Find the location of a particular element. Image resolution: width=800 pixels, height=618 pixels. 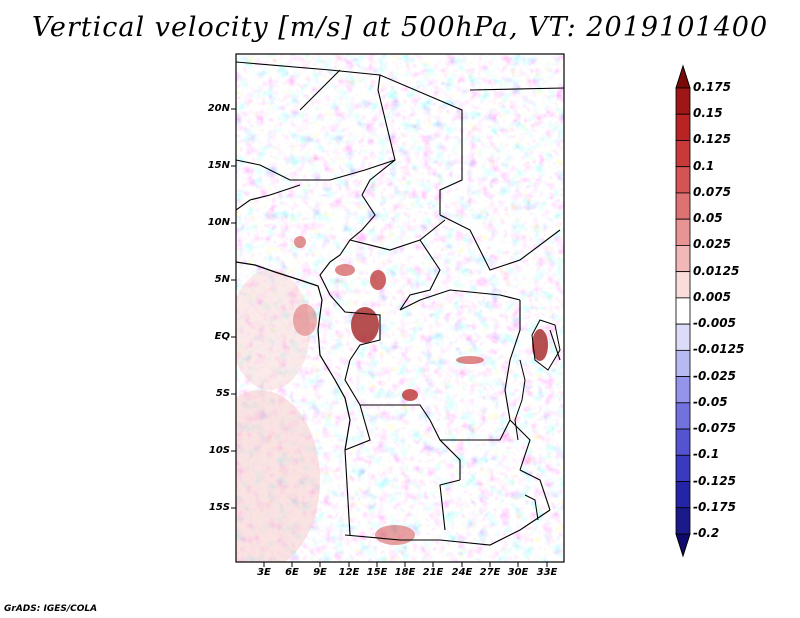

lon-label-18e: 18E is located at coordinates (405, 572).